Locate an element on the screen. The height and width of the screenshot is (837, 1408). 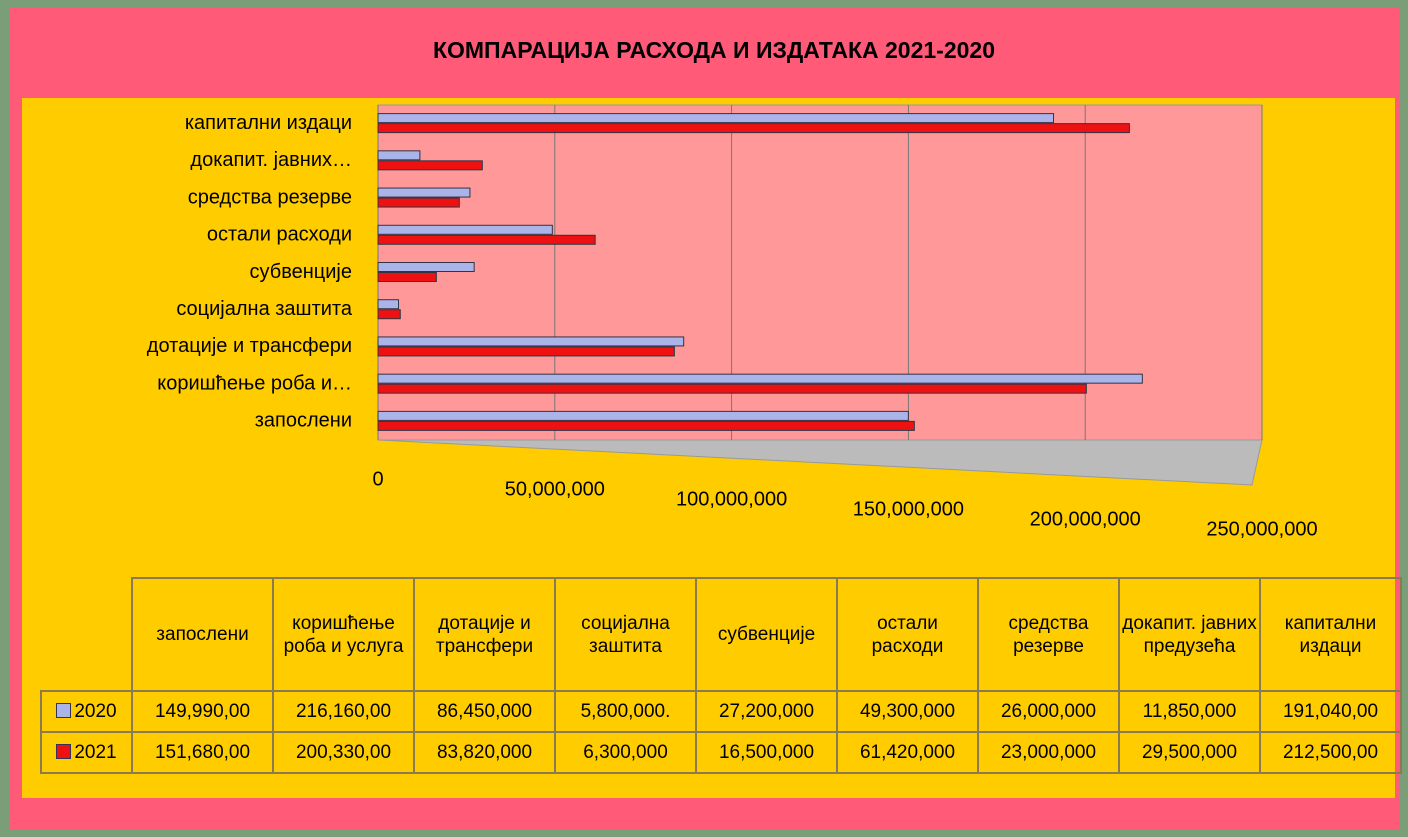
y-tick-label: средства резерве is located at coordinates (270, 197).